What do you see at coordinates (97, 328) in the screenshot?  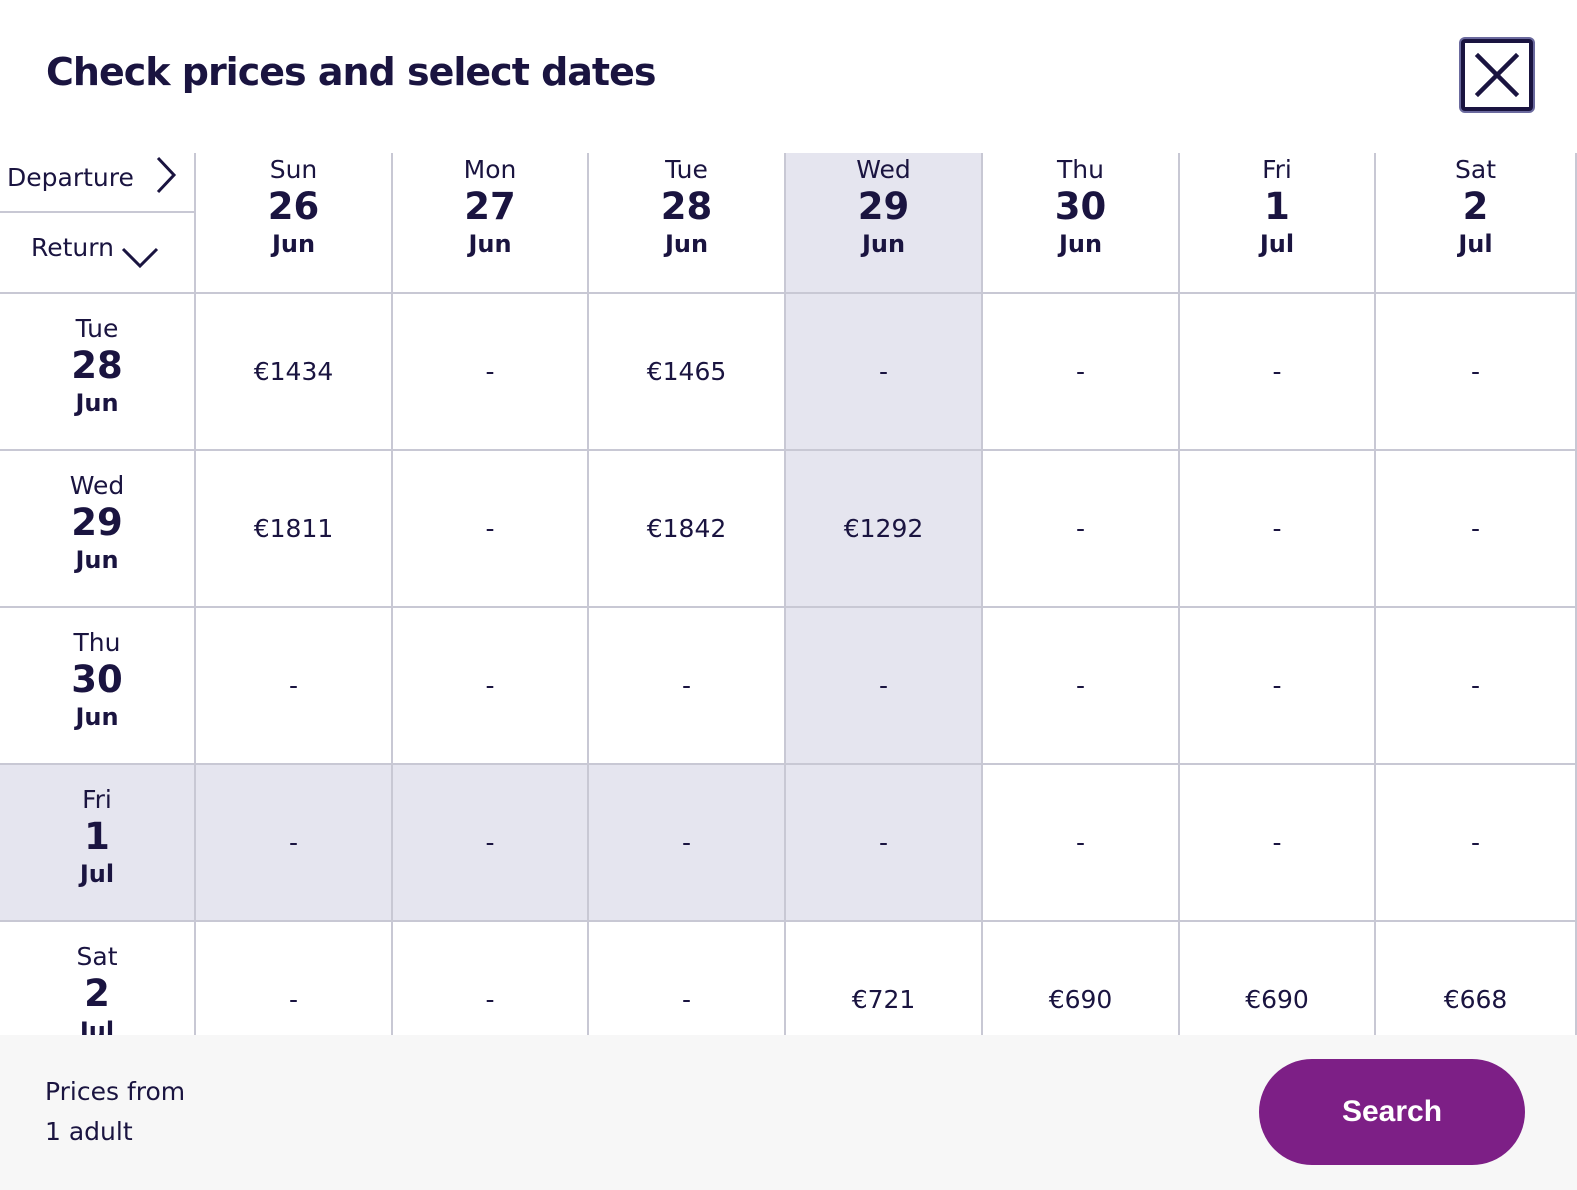 I see `return-date-weekday: Tue` at bounding box center [97, 328].